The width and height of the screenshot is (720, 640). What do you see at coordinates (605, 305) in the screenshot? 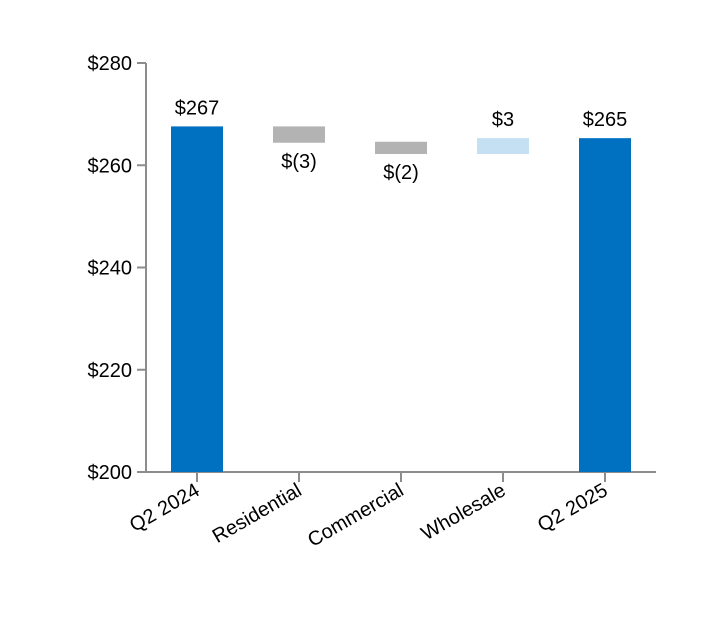
I see `bar-q2-2025` at bounding box center [605, 305].